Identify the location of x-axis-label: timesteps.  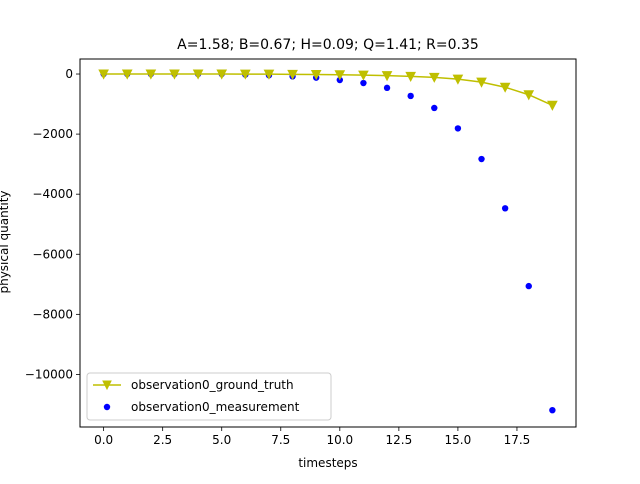
(327, 463).